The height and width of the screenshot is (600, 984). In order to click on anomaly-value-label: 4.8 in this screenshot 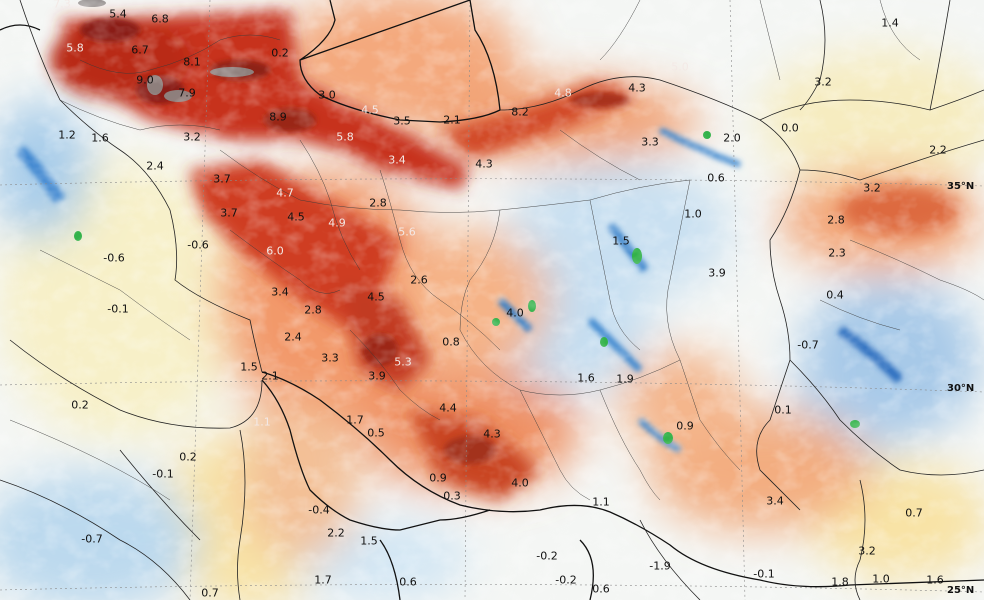, I will do `click(563, 93)`.